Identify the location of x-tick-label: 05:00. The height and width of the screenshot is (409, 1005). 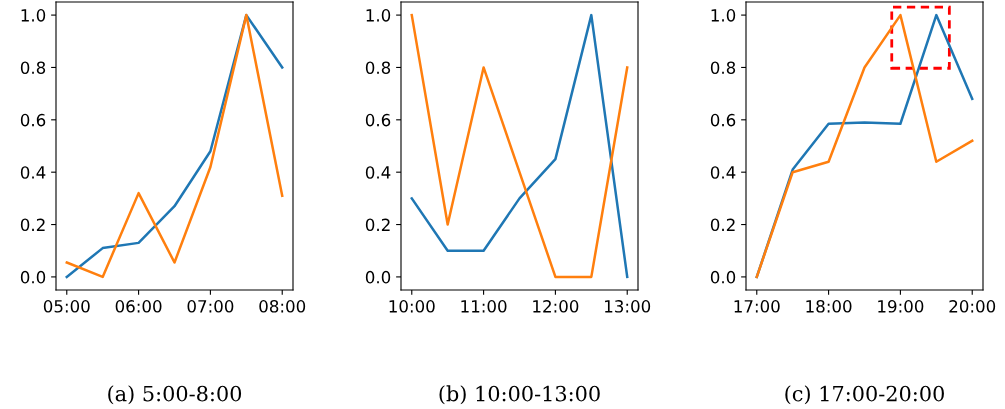
(66, 306).